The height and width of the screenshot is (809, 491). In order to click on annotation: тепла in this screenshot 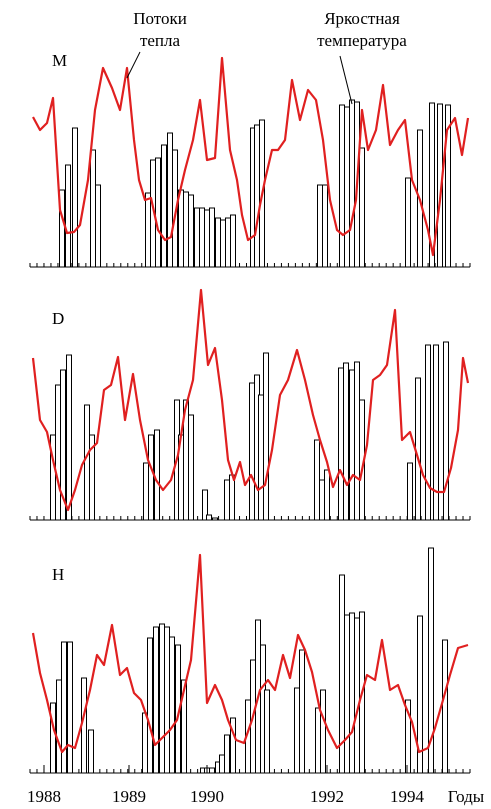, I will do `click(160, 40)`.